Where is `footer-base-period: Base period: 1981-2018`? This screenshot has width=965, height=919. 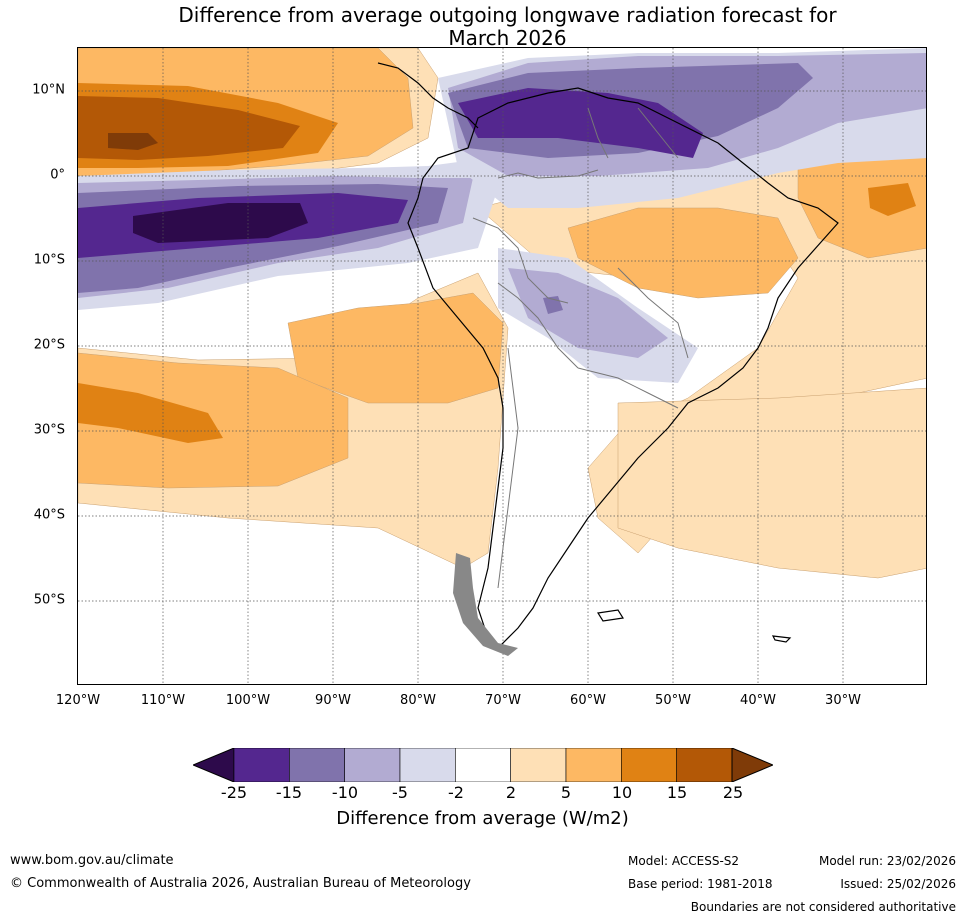 footer-base-period: Base period: 1981-2018 is located at coordinates (700, 884).